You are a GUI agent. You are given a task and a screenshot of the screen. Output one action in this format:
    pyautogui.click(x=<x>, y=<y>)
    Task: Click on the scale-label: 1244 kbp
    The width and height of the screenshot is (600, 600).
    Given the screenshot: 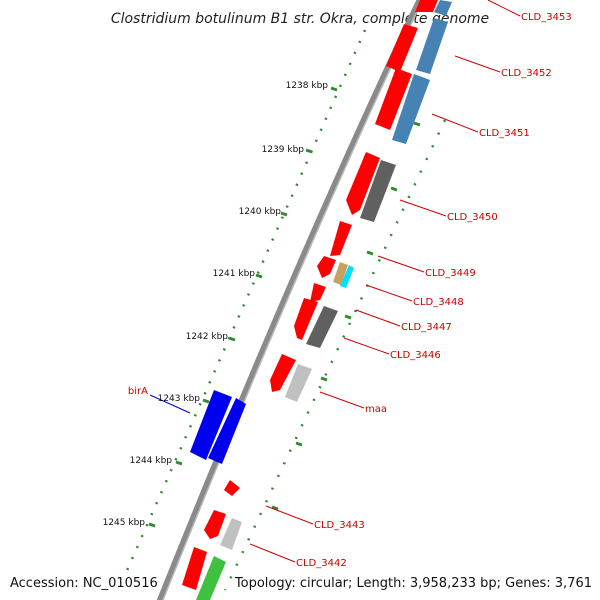 What is the action you would take?
    pyautogui.click(x=151, y=461)
    